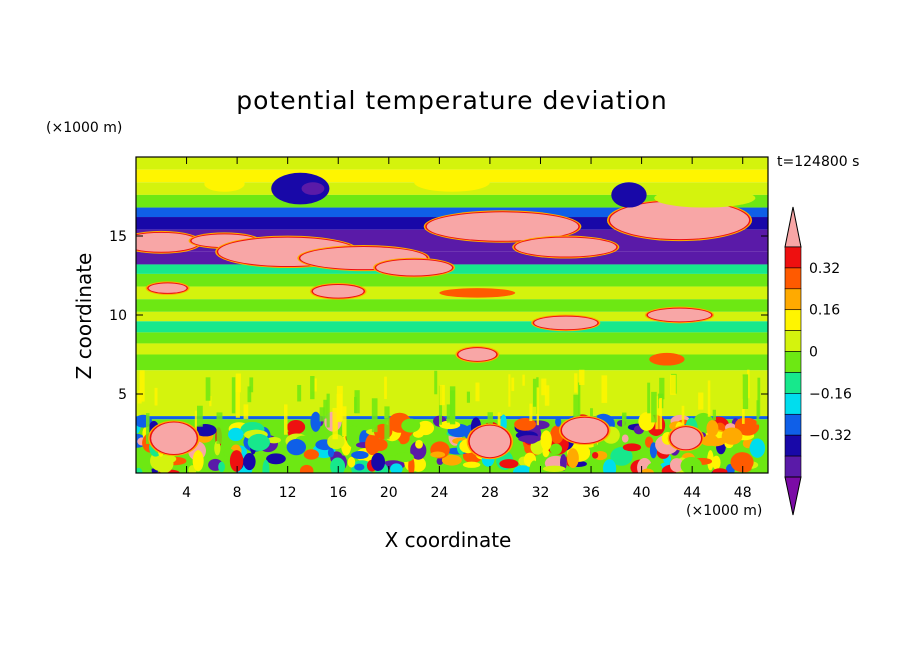  Describe the element at coordinates (830, 436) in the screenshot. I see `colorbar-tick-label: −0.32` at that location.